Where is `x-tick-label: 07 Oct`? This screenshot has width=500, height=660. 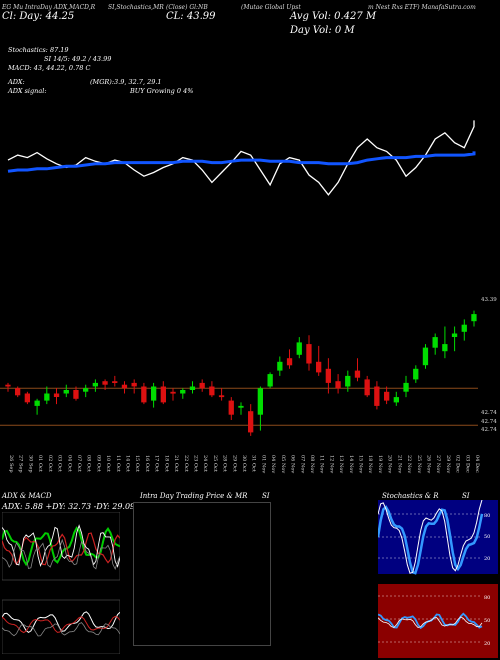
x-tick-label: 07 Oct is located at coordinates (79, 463).